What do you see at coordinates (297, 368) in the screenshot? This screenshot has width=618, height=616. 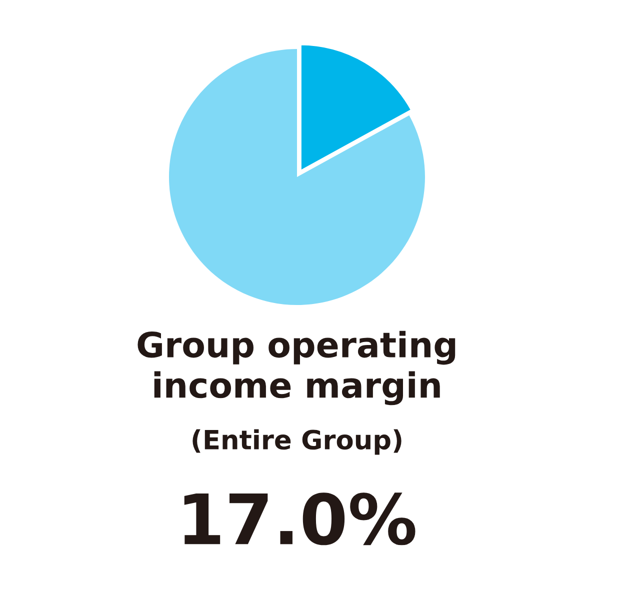 I see `text: Group operating income margin` at bounding box center [297, 368].